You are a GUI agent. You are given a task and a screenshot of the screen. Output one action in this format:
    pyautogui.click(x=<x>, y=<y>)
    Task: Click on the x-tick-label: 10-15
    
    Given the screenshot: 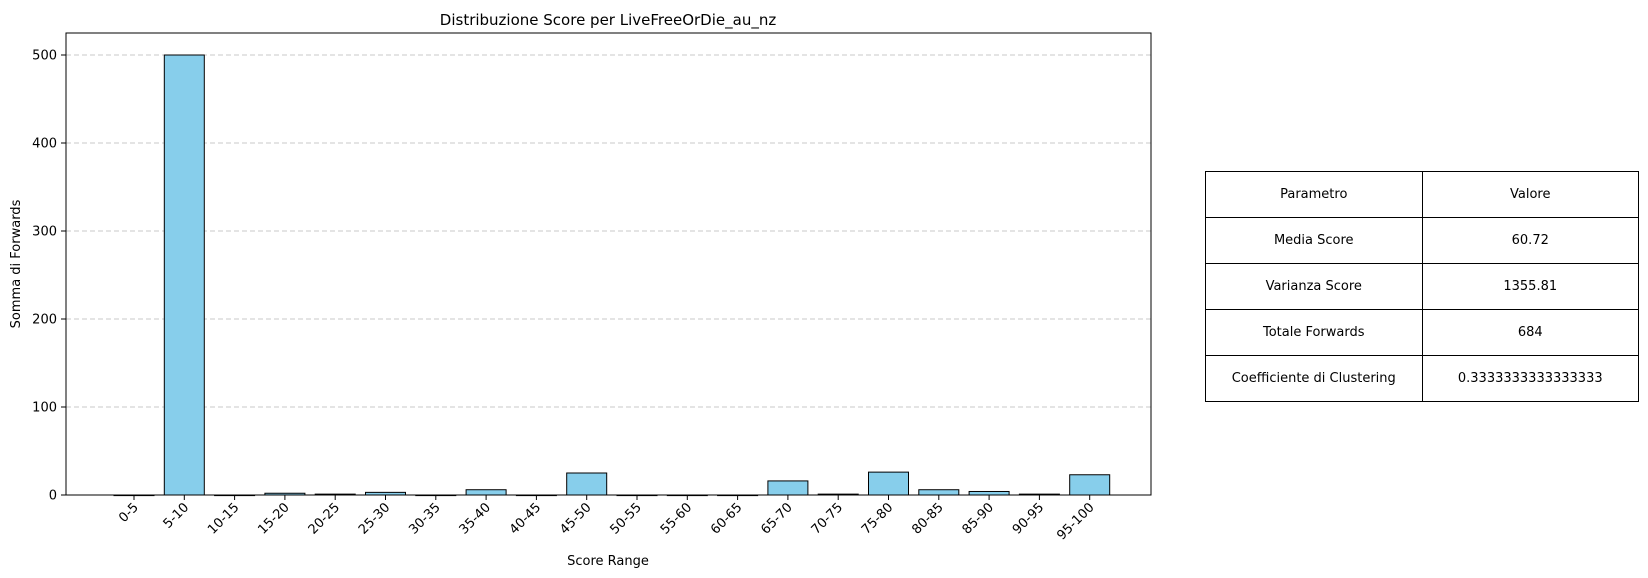 What is the action you would take?
    pyautogui.click(x=223, y=518)
    